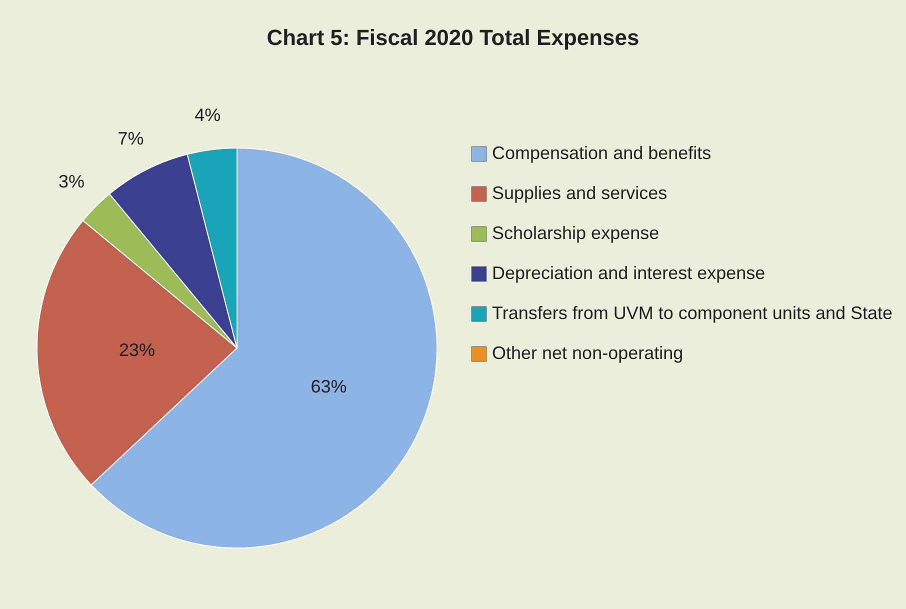 The height and width of the screenshot is (609, 906). Describe the element at coordinates (328, 386) in the screenshot. I see `data-label: 63%` at that location.